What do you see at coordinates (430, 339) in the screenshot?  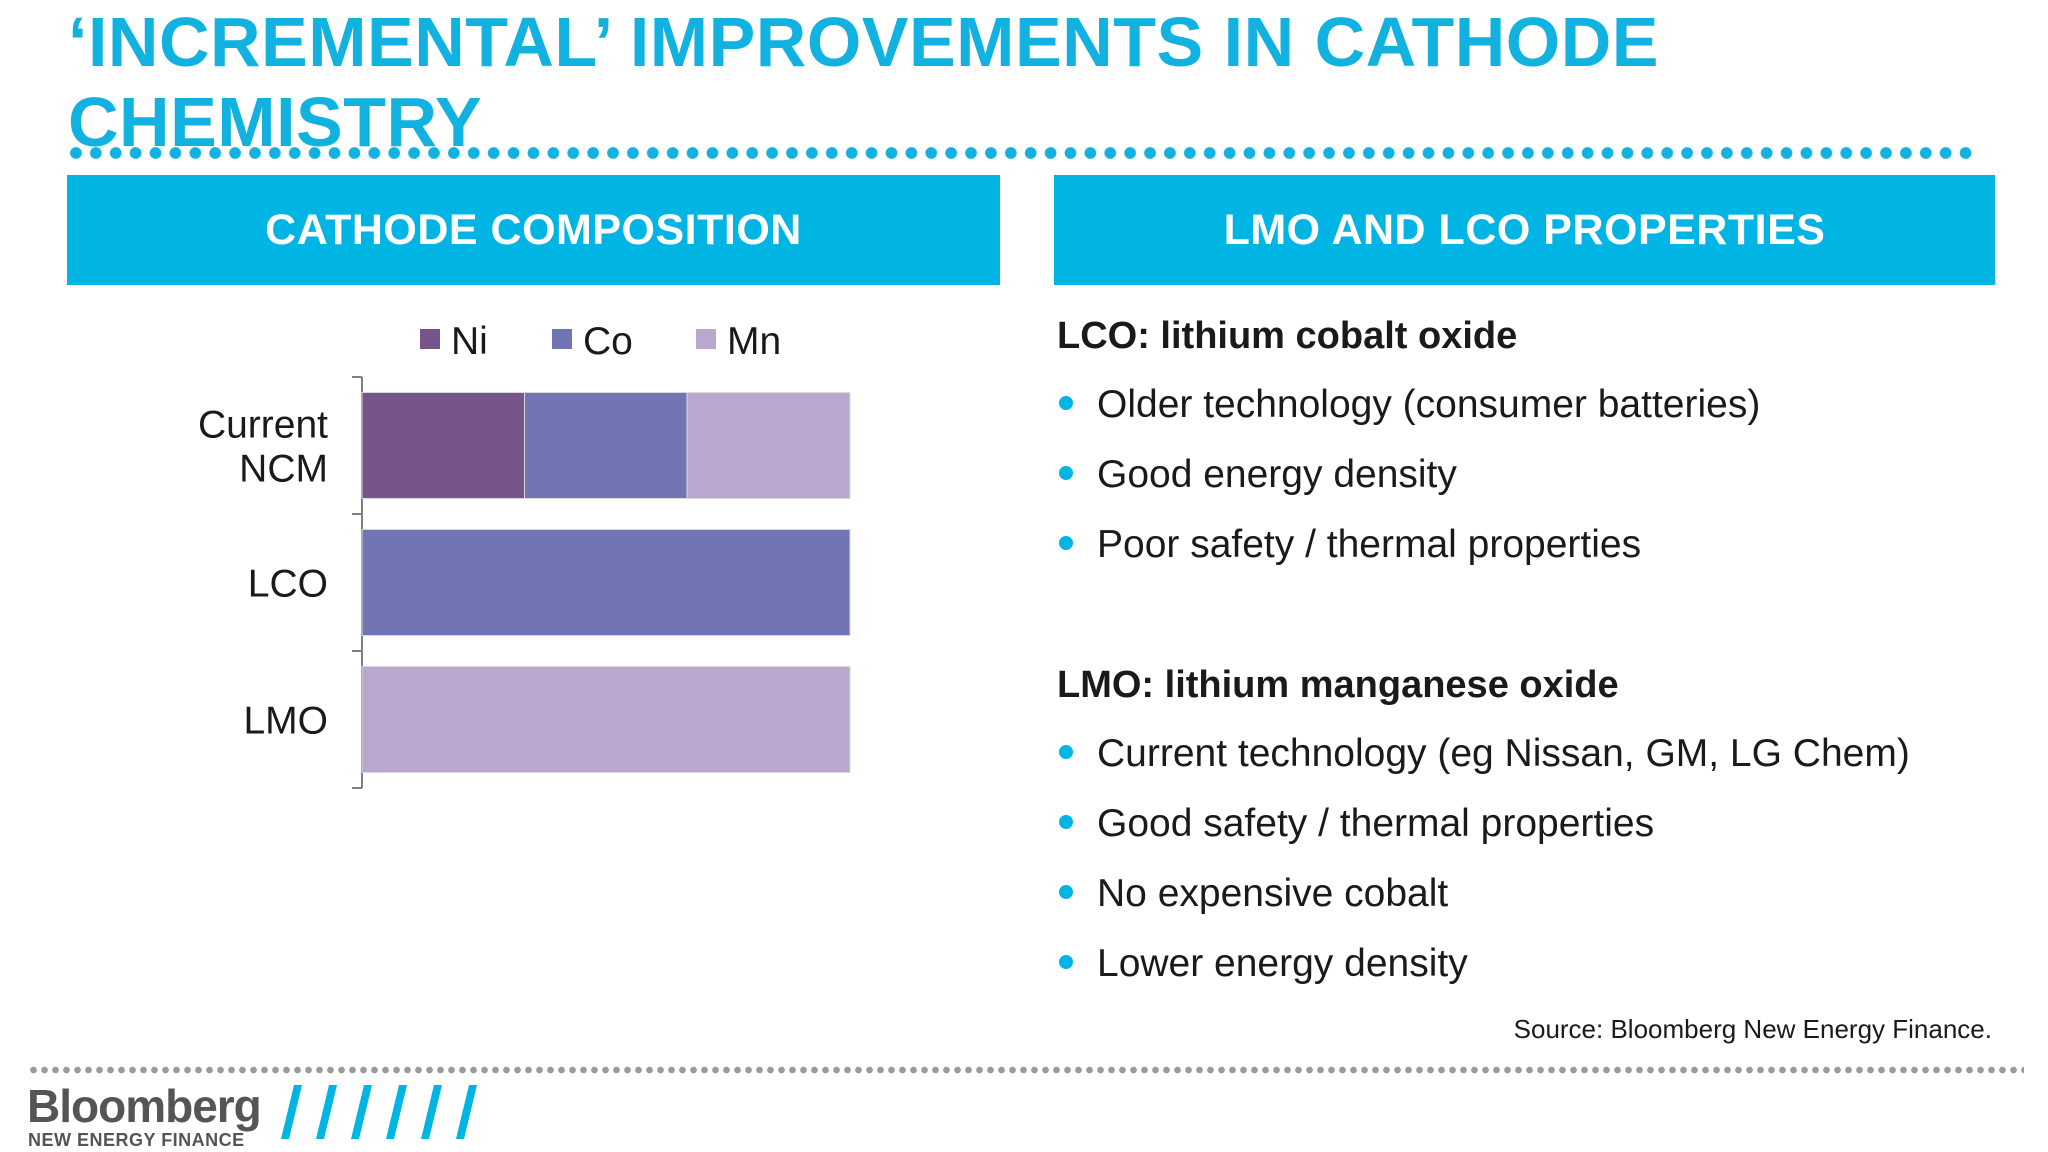 I see `legend-swatch-ni` at bounding box center [430, 339].